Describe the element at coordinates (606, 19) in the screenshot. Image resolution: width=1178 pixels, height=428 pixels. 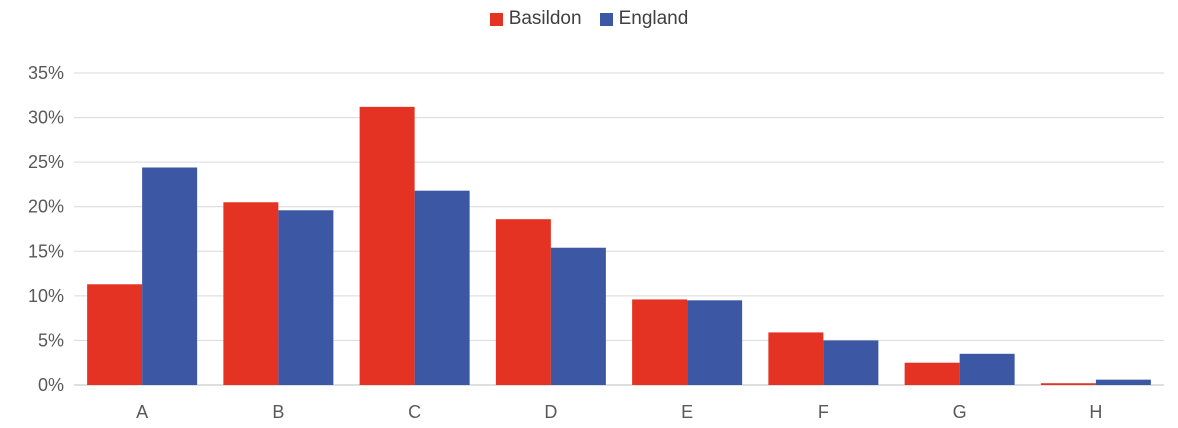
I see `legend-swatch-england` at that location.